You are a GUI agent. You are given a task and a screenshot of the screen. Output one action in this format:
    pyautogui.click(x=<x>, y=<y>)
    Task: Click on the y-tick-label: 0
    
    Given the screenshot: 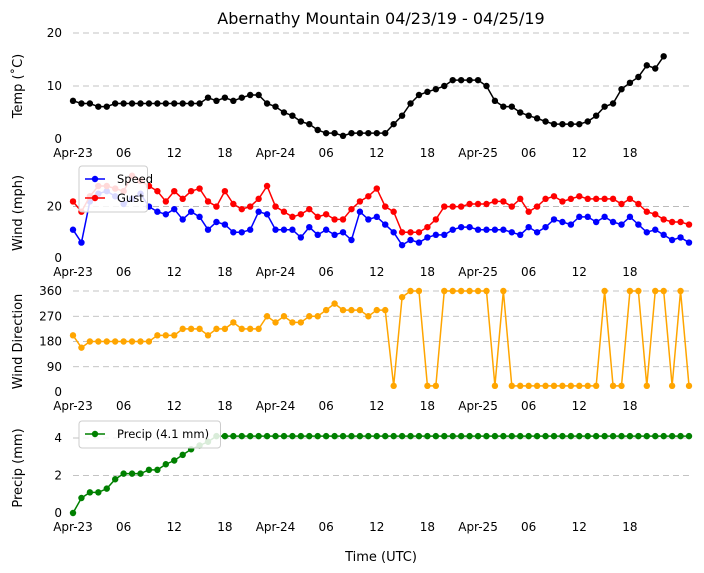 What is the action you would take?
    pyautogui.click(x=58, y=139)
    